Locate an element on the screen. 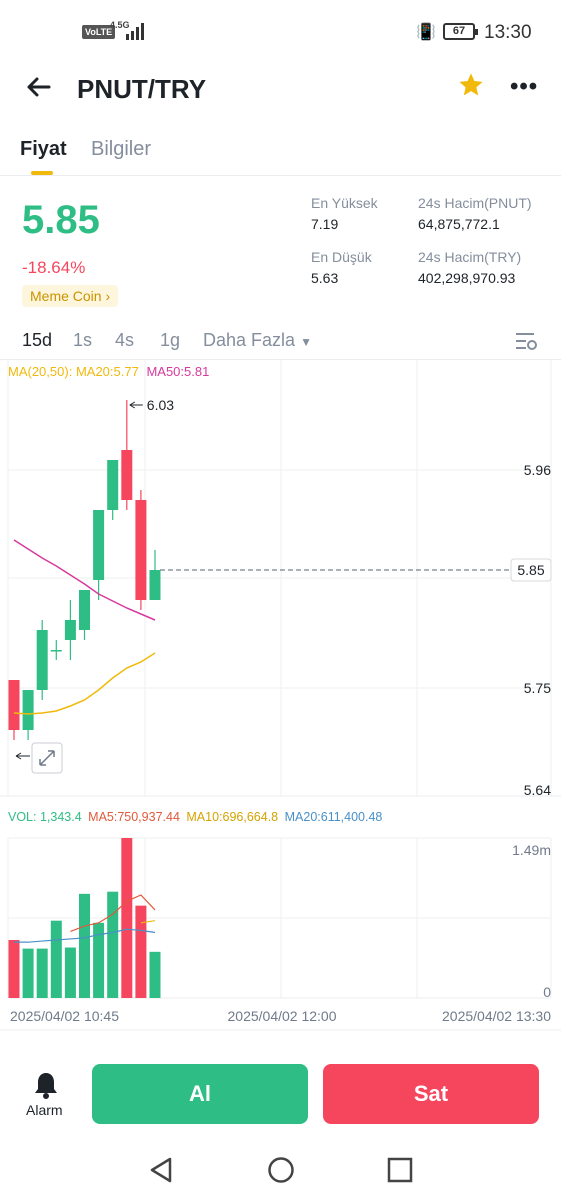  volume-axis-max: 1.49m is located at coordinates (531, 850).